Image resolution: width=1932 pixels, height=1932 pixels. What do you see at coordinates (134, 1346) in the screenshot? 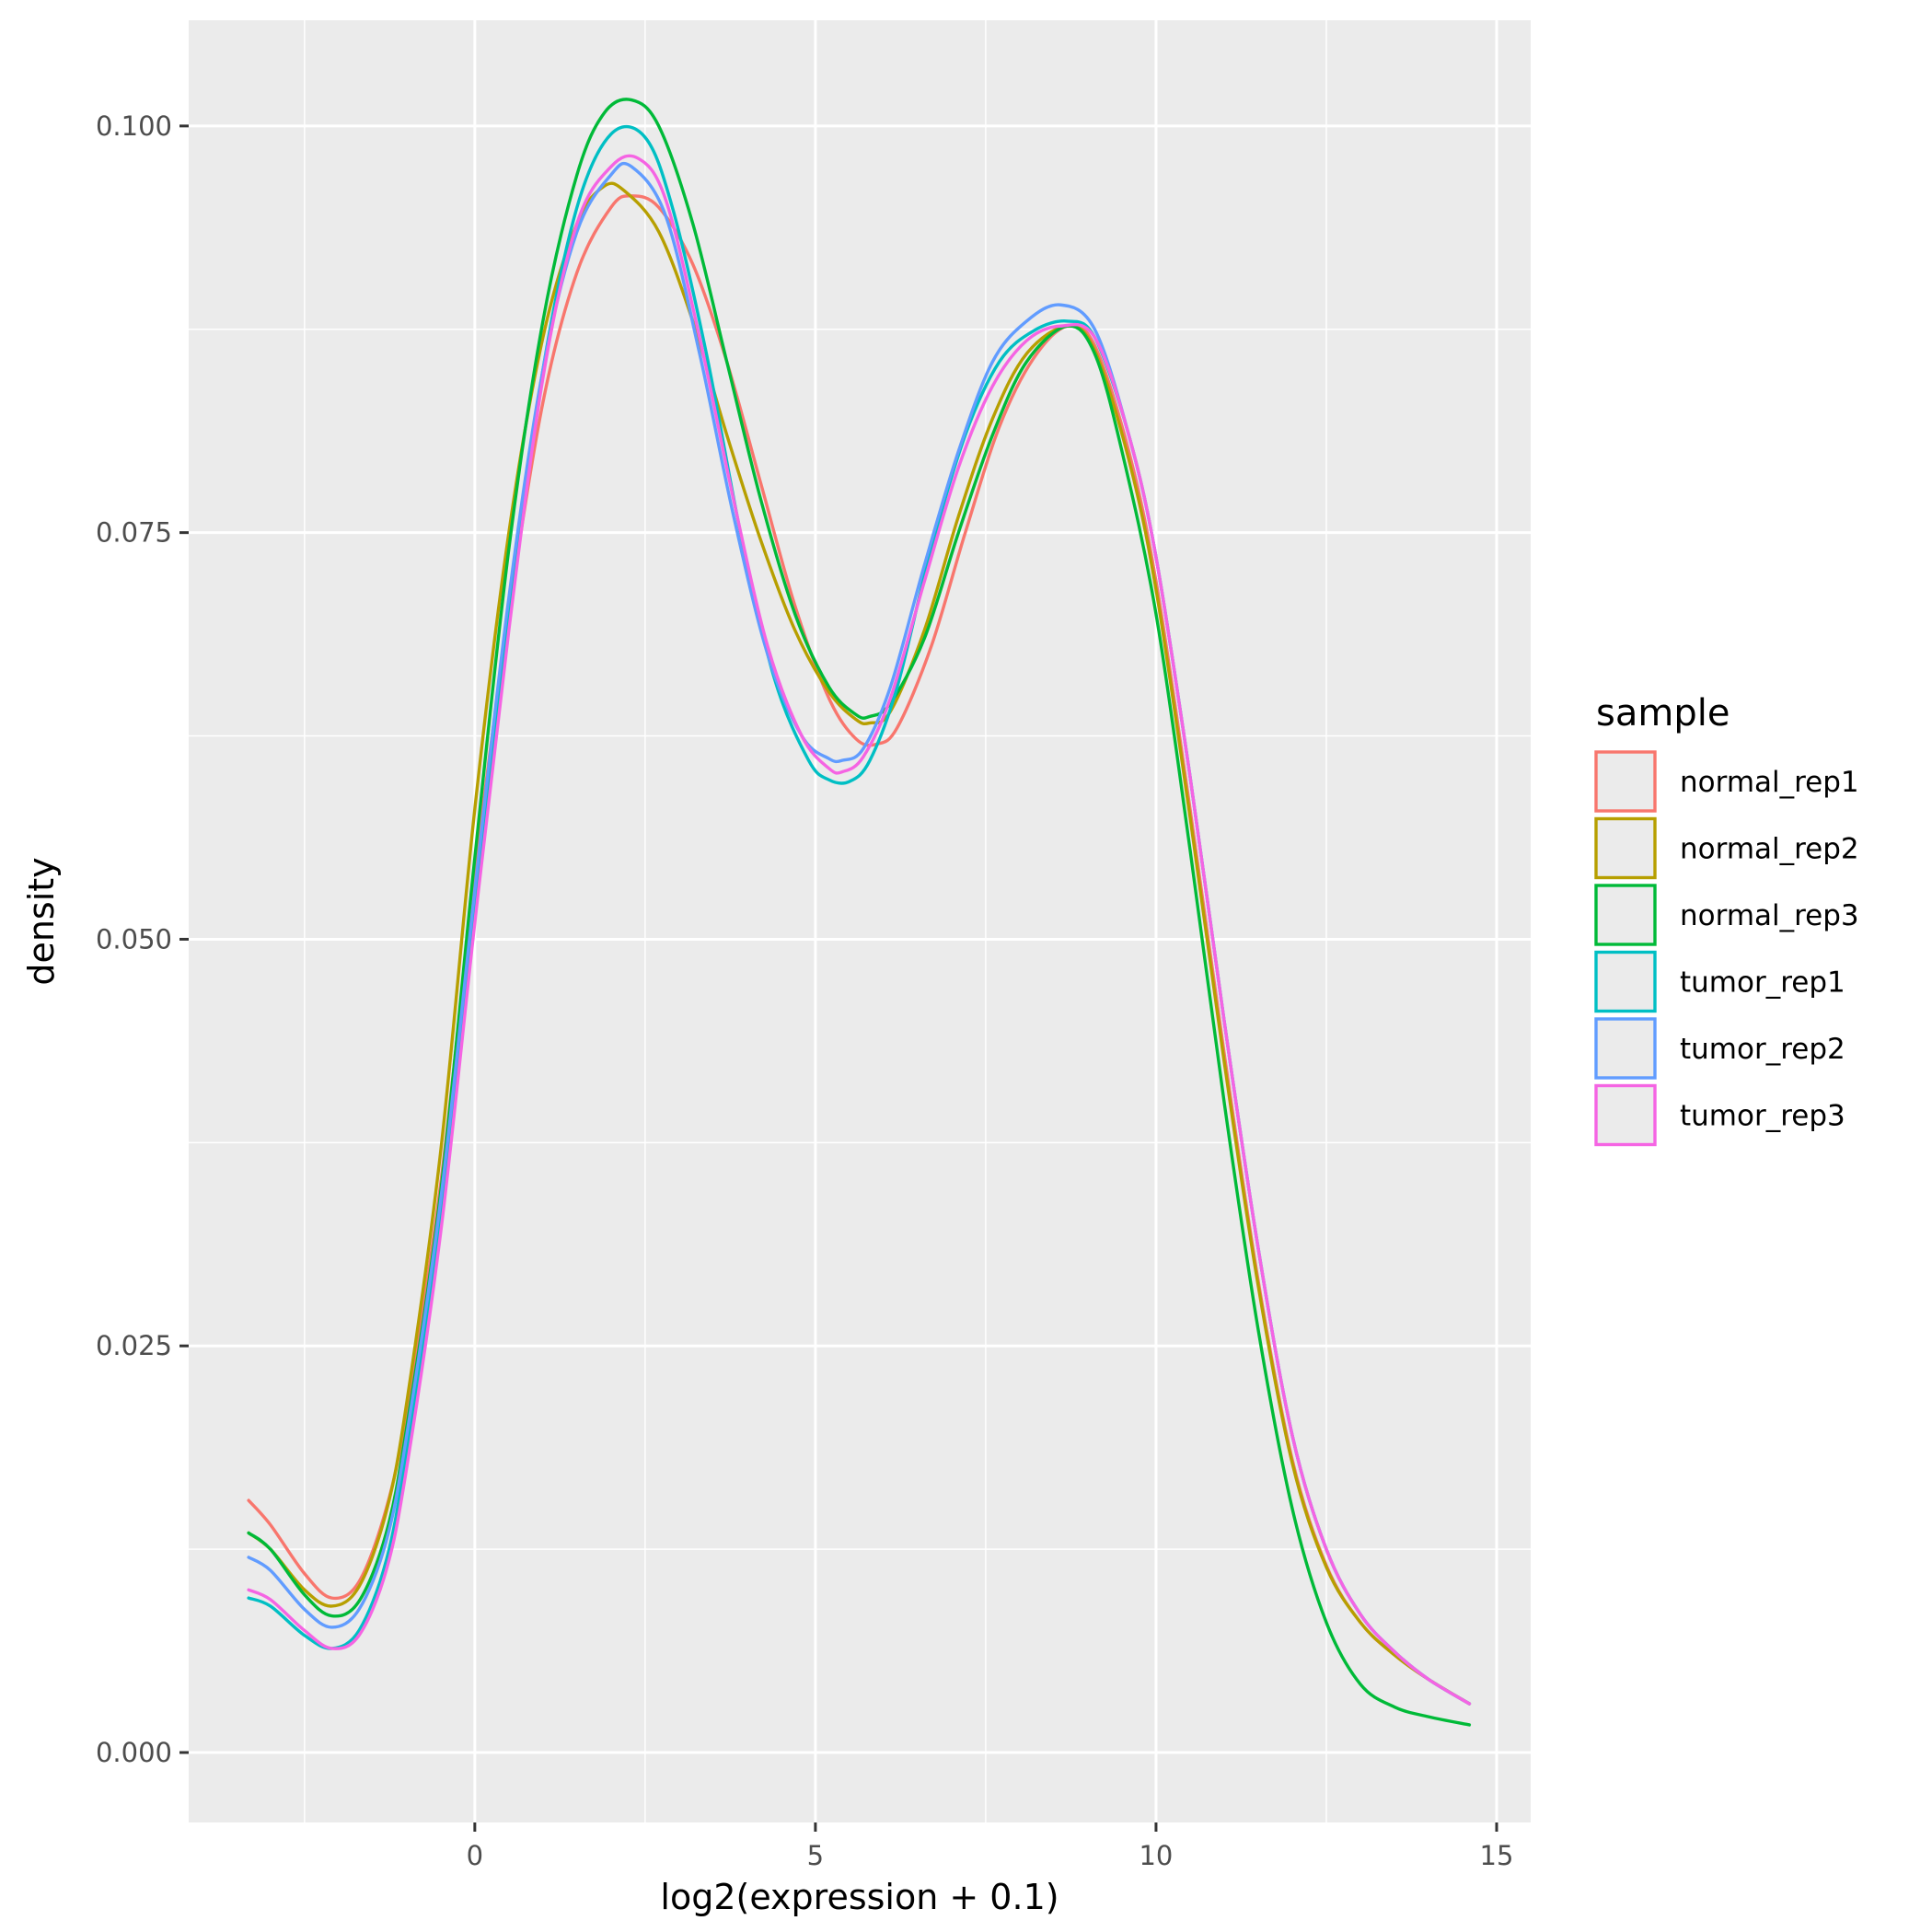
I see `y-tick-label-1: 0.025` at bounding box center [134, 1346].